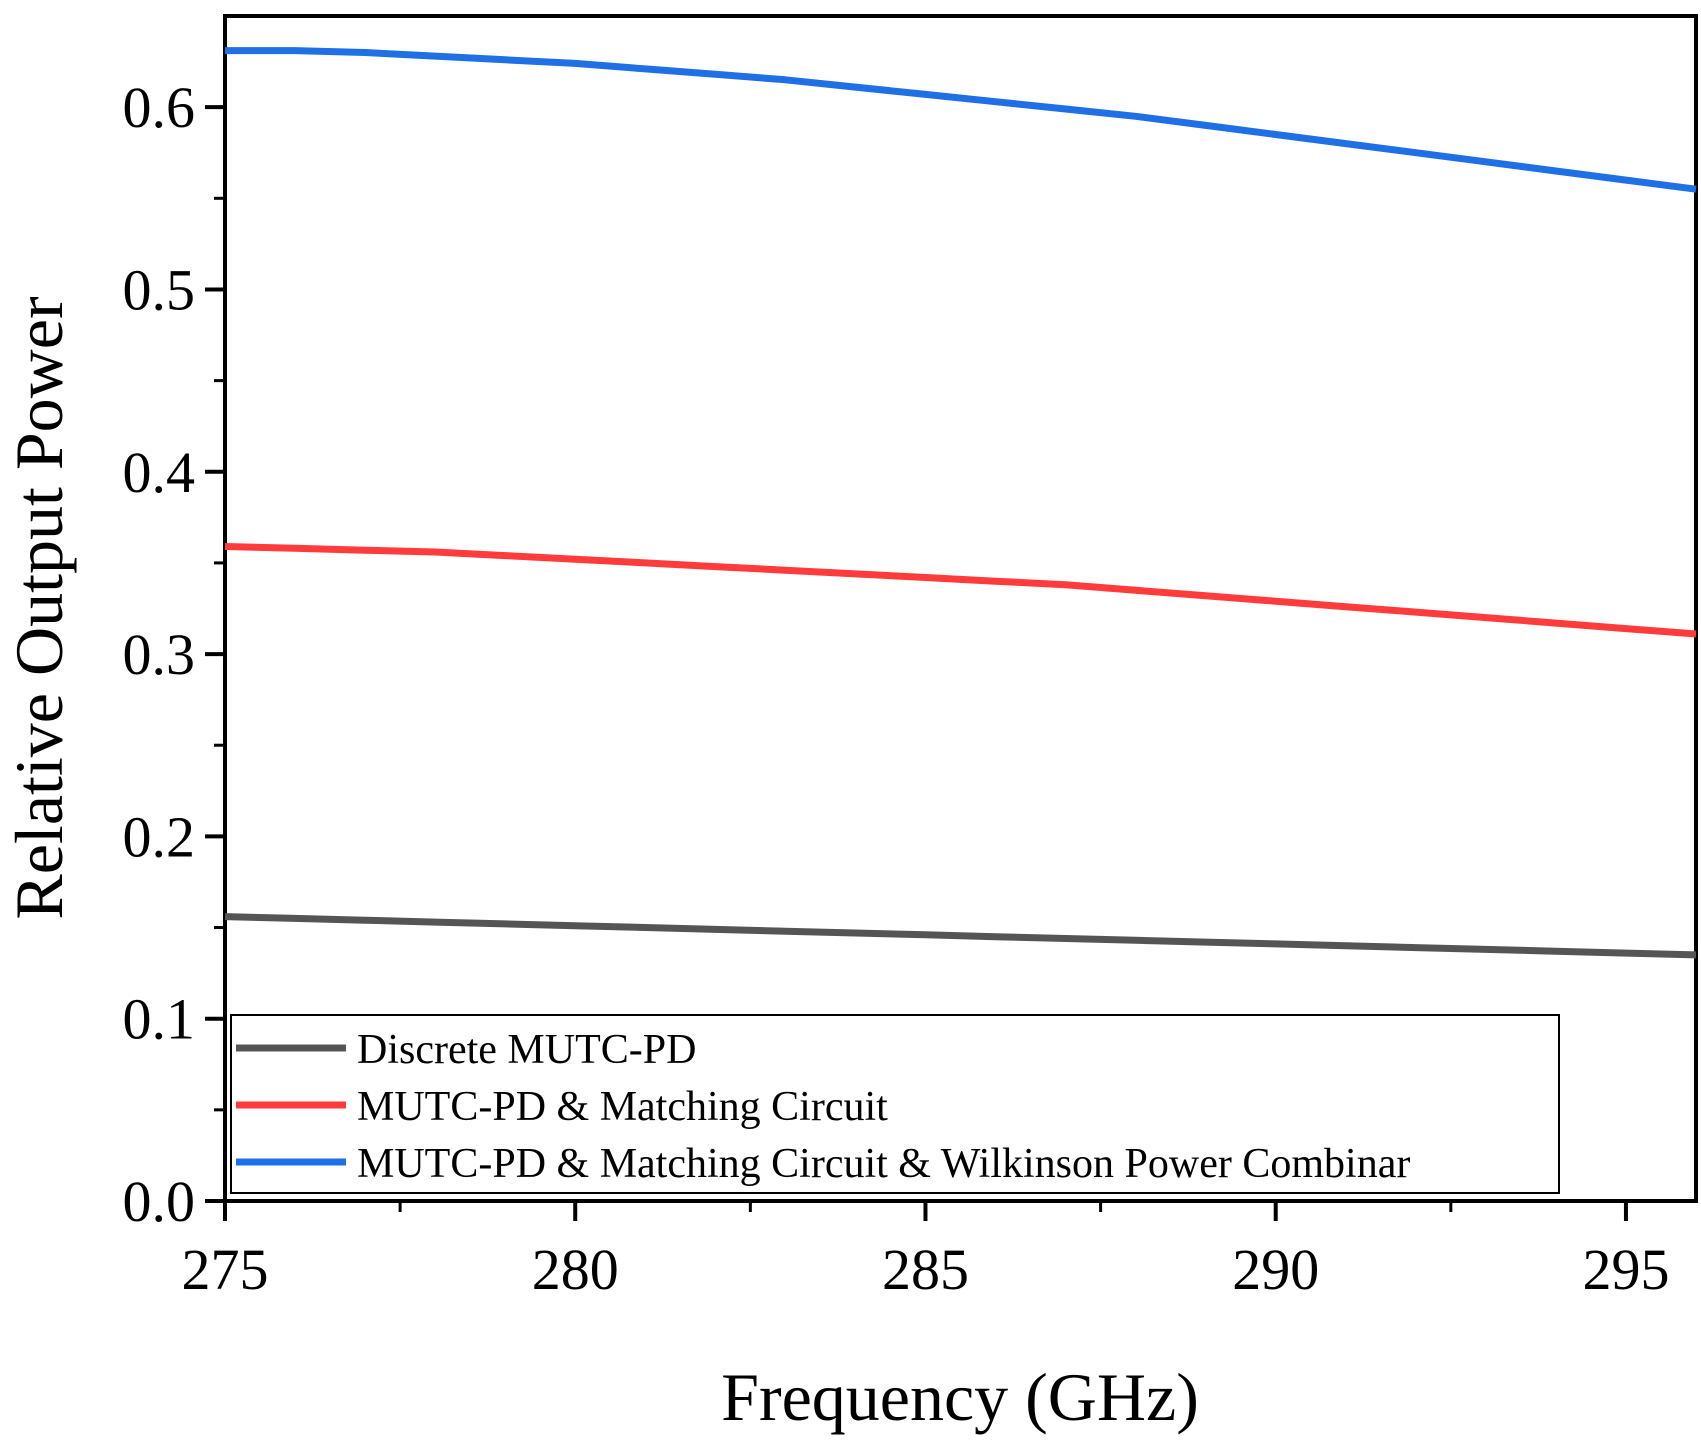 This screenshot has width=1701, height=1447. What do you see at coordinates (526, 1050) in the screenshot?
I see `legend-label-1: Discrete MUTC-PD` at bounding box center [526, 1050].